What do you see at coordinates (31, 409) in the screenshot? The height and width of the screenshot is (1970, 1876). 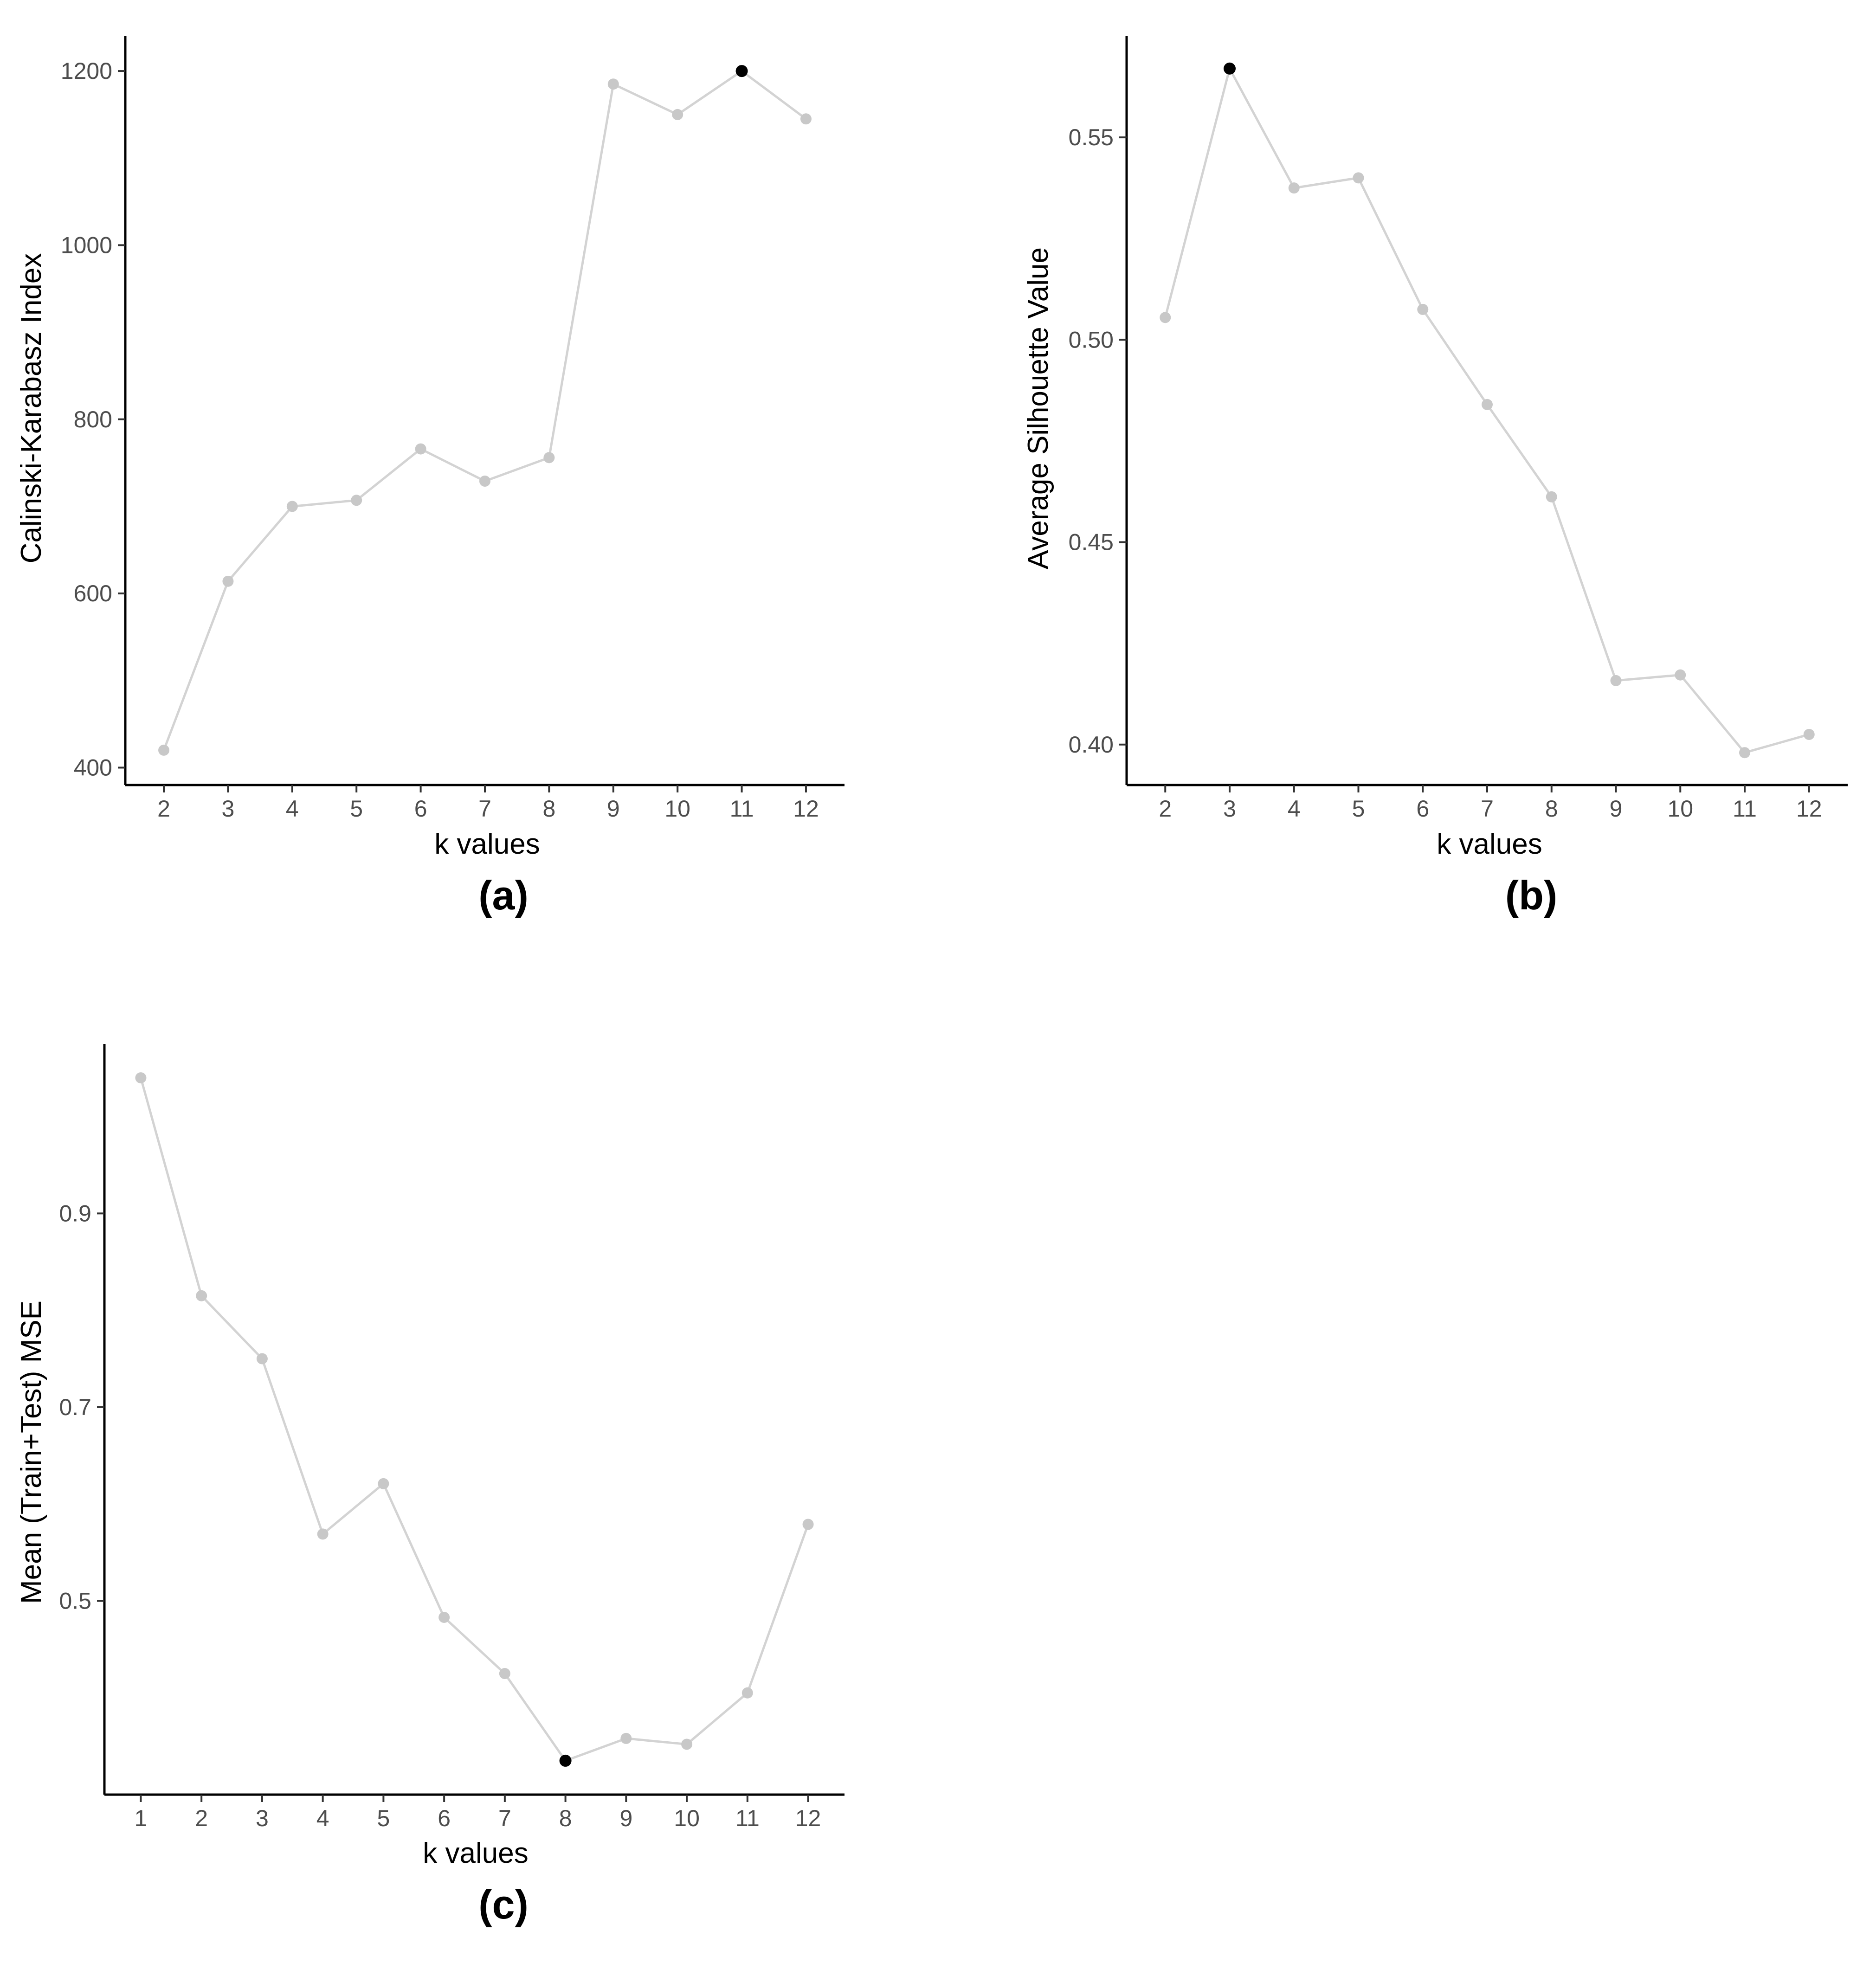 I see `panel-a-y-axis-title: Calinski-Karabasz Index` at bounding box center [31, 409].